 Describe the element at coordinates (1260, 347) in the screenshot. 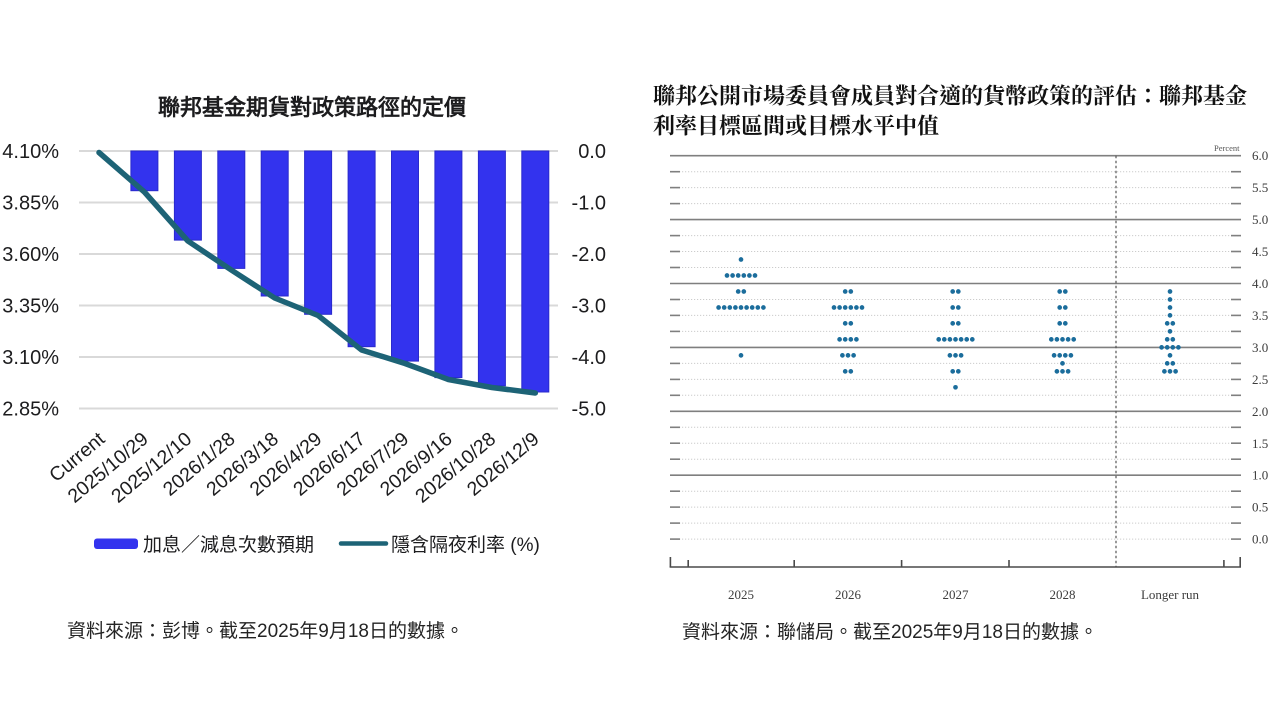

I see `svg-text: 3.0` at that location.